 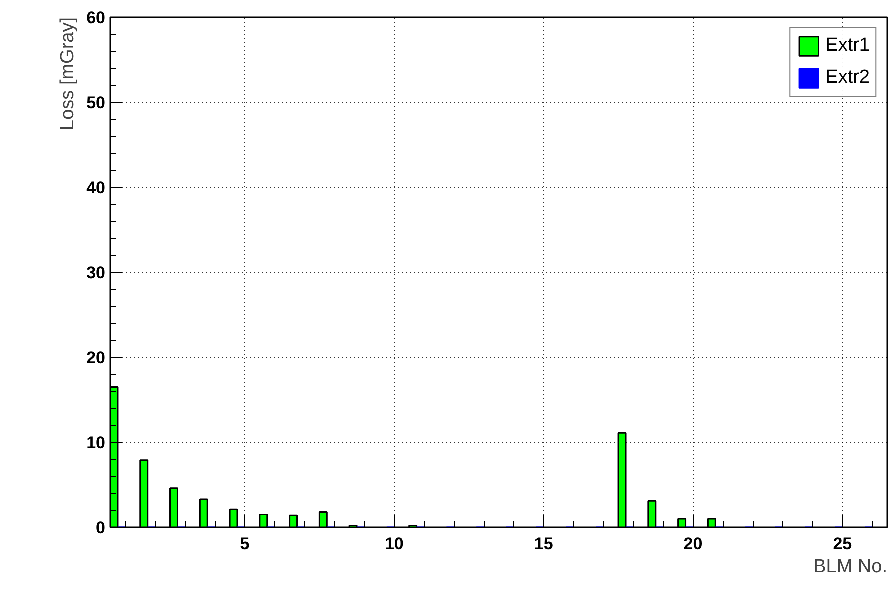 What do you see at coordinates (544, 544) in the screenshot?
I see `x-tick-label: 15` at bounding box center [544, 544].